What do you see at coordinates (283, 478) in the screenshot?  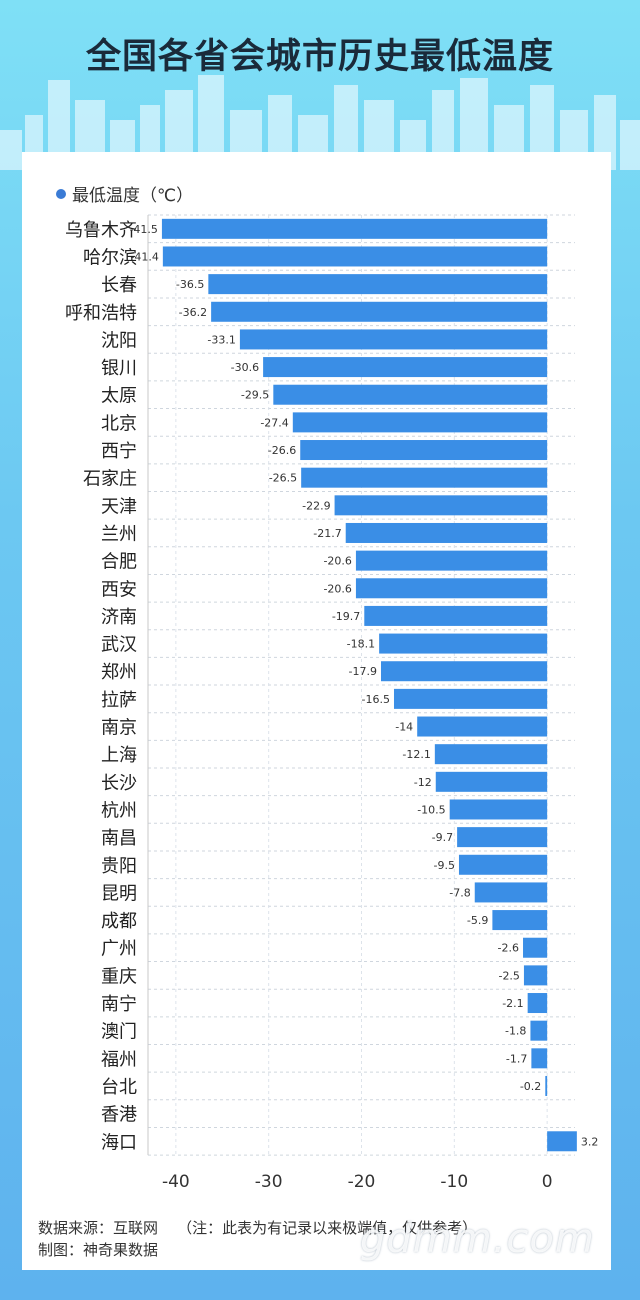 I see `data-label: -26.5` at bounding box center [283, 478].